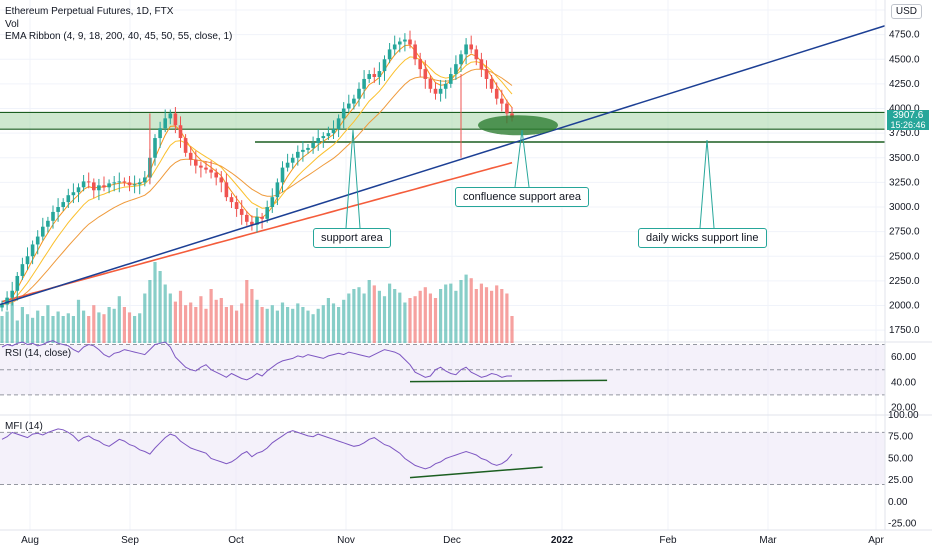  I want to click on price-tick-label: 3750.0, so click(904, 133).